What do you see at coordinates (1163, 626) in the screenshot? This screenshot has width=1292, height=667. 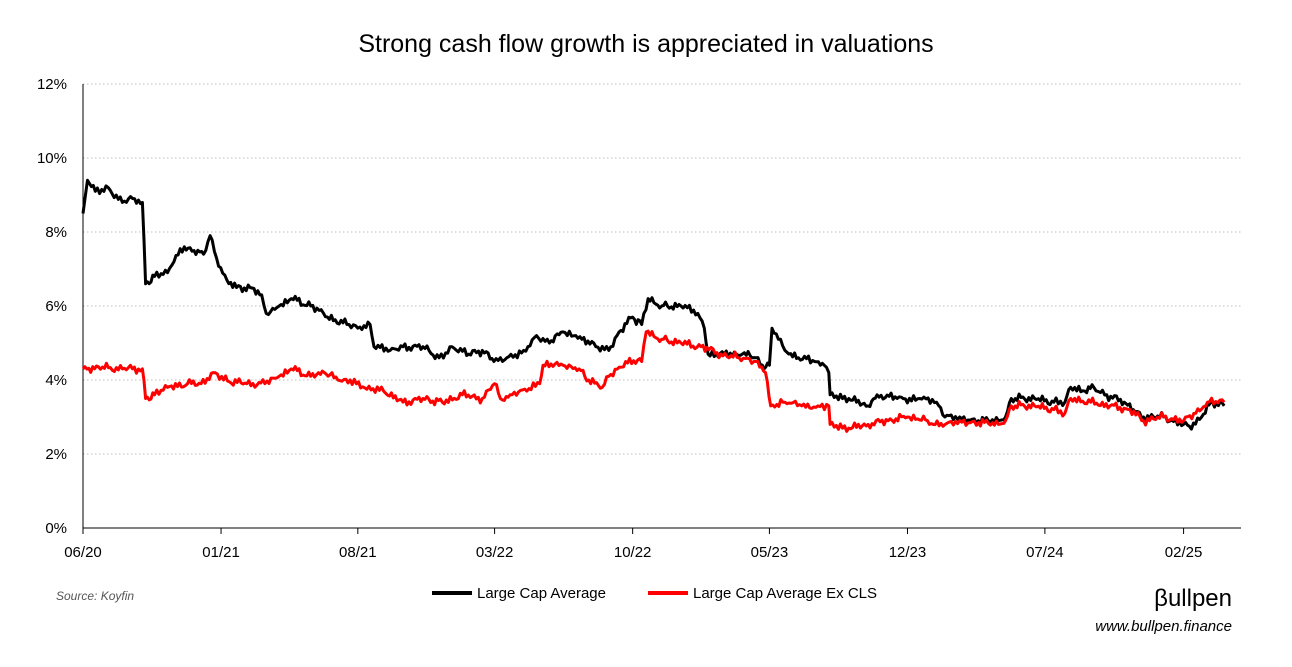 I see `brand-website: www.bullpen.finance` at bounding box center [1163, 626].